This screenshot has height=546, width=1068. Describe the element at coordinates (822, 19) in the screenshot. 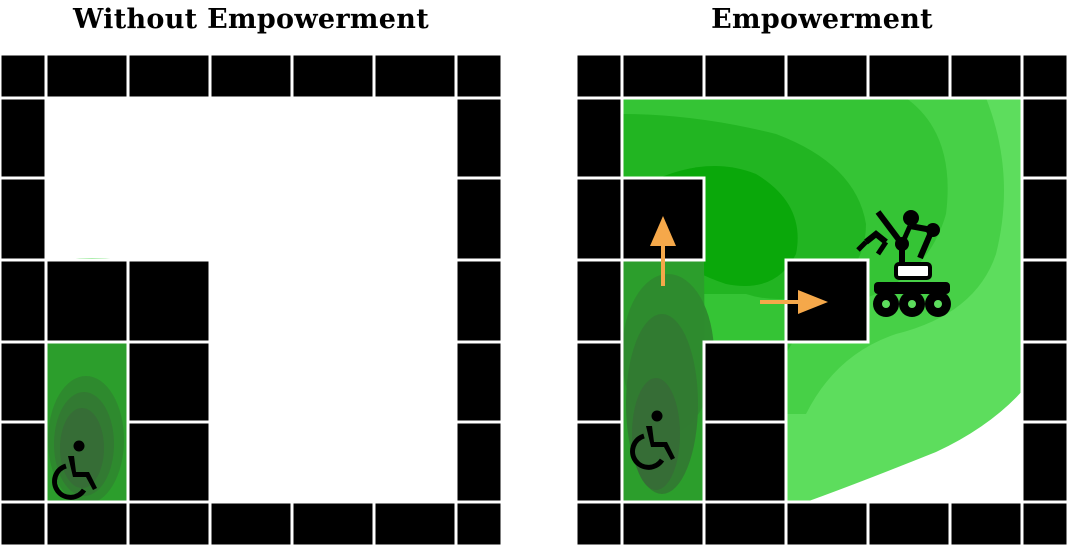

I see `panel-title-empowerment: Empowerment` at that location.